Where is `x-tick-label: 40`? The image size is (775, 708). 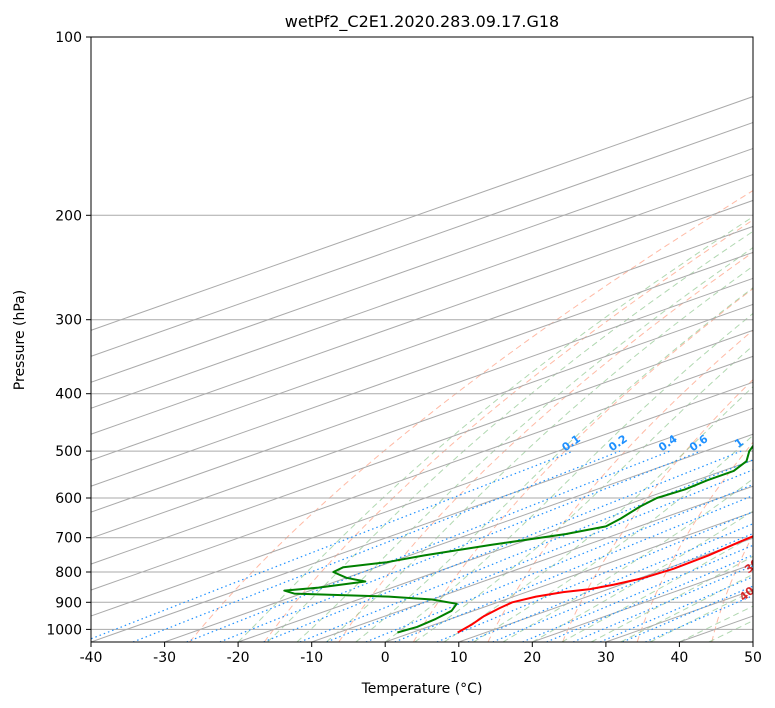 x-tick-label: 40 is located at coordinates (679, 658).